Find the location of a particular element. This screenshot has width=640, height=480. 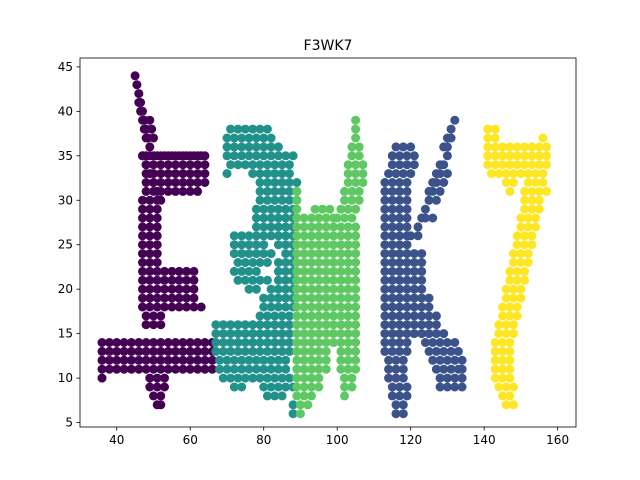

x-tick-label: 100 is located at coordinates (337, 440).